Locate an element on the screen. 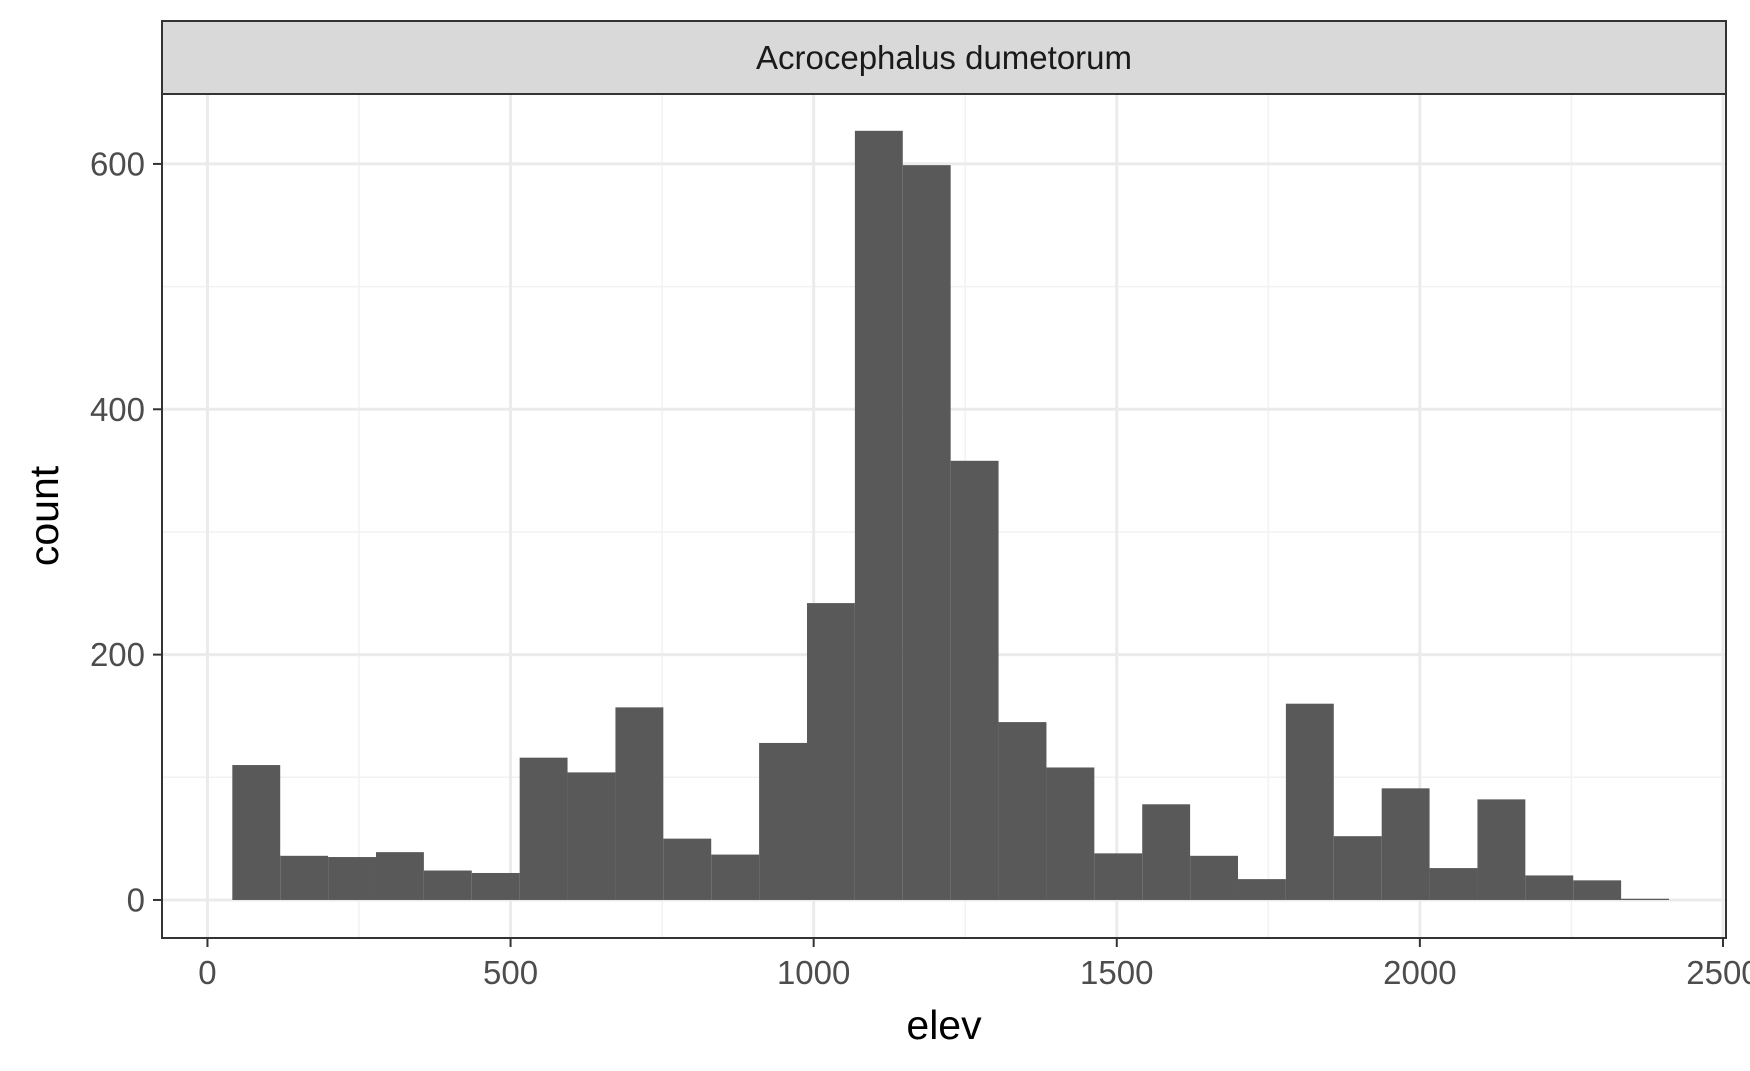 Image resolution: width=1750 pixels, height=1071 pixels. y-tick-label: 0 is located at coordinates (136, 899).